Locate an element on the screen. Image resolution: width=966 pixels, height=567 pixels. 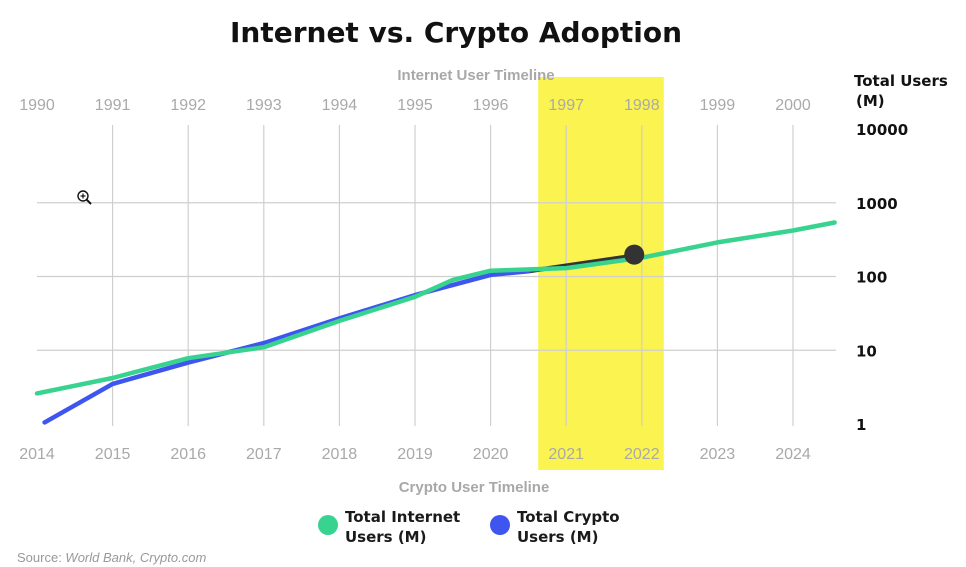
legend-label-crypto-1: Total Crypto is located at coordinates (568, 517).